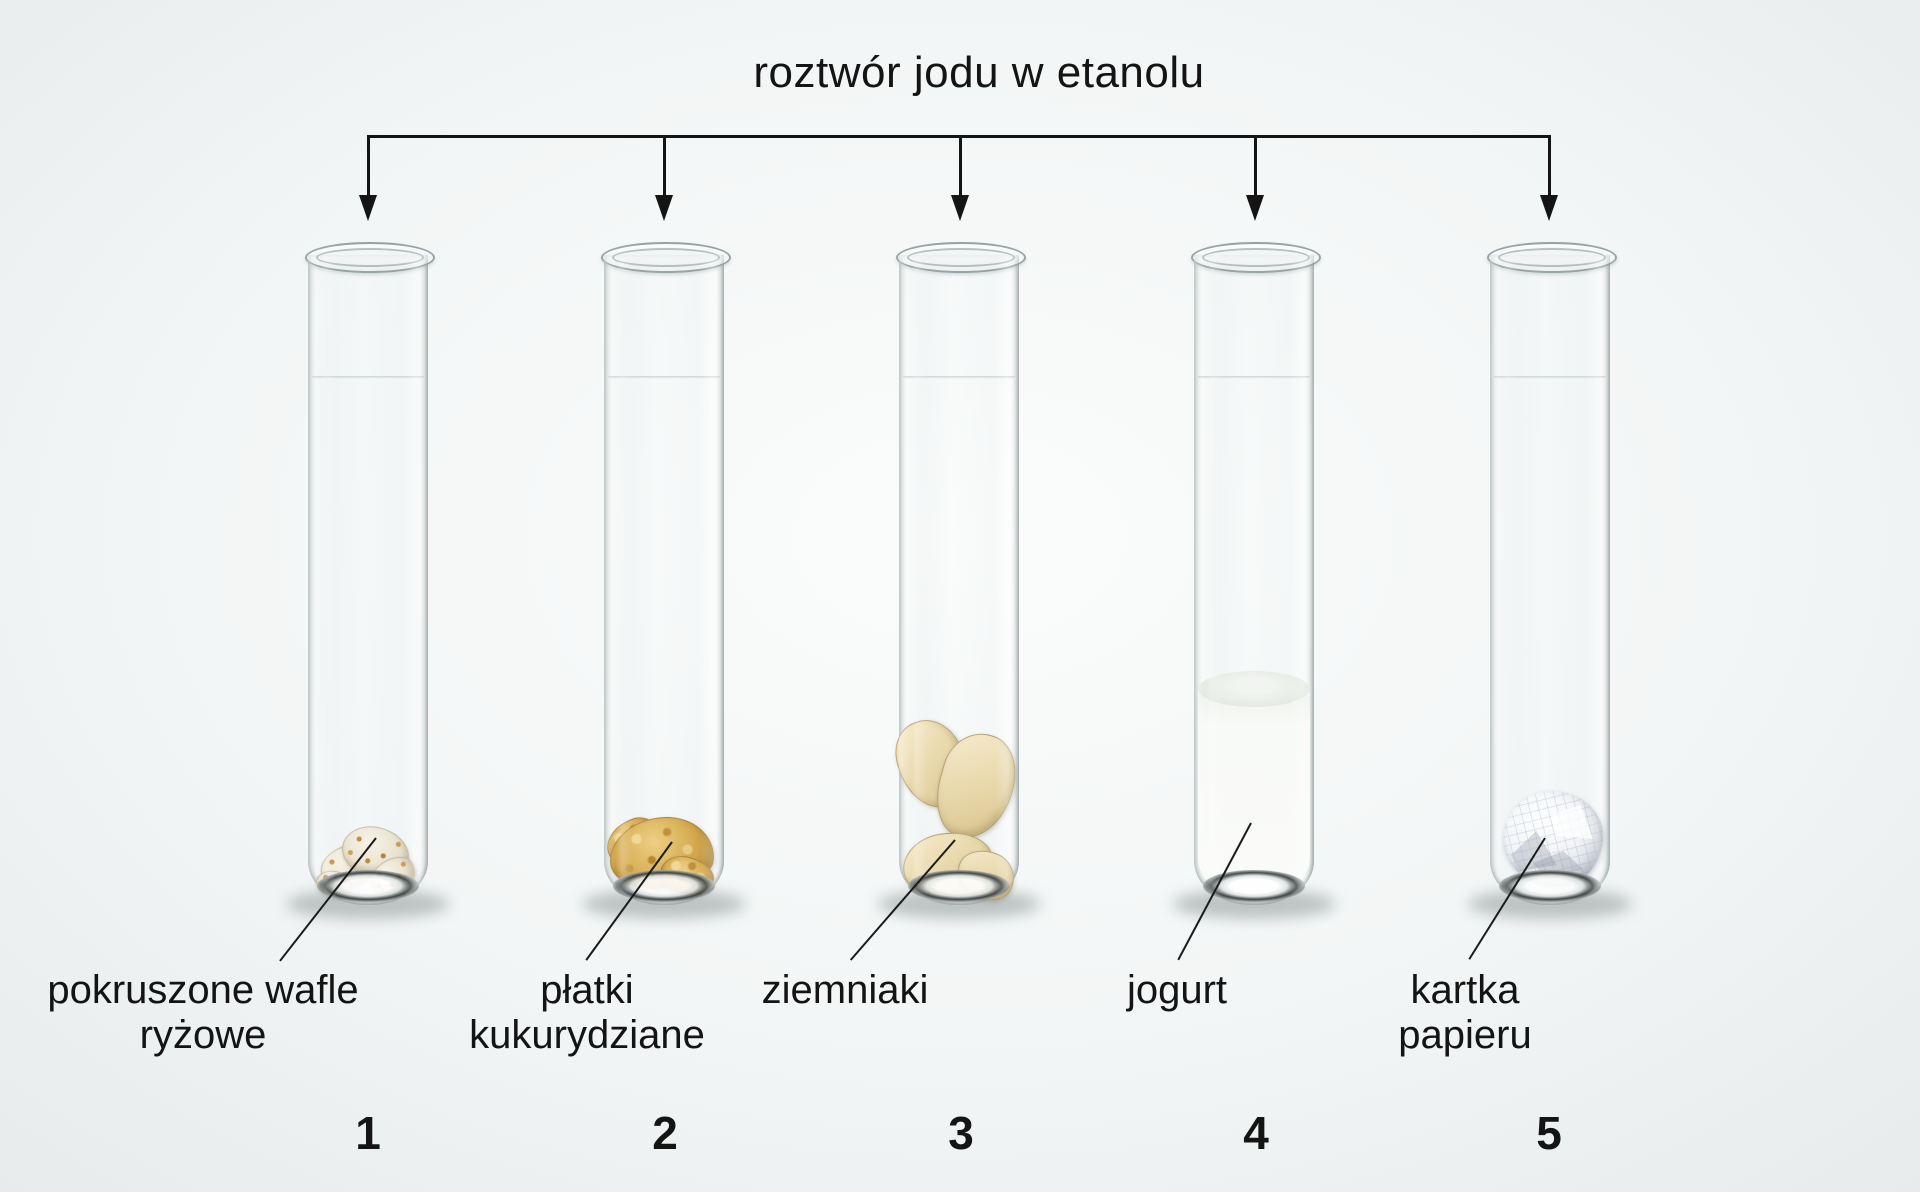 The height and width of the screenshot is (1192, 1920). Describe the element at coordinates (1177, 990) in the screenshot. I see `label-yogurt: jogurt` at that location.